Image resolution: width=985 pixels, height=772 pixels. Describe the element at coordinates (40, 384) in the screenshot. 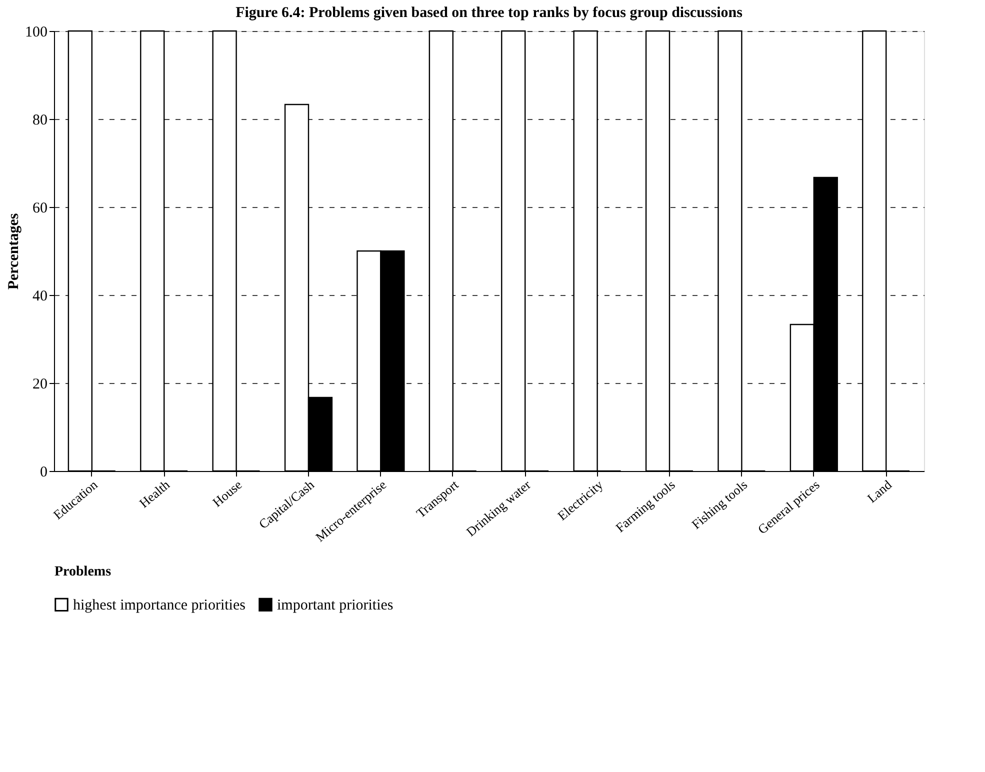

I see `y-tick-label: 20` at that location.